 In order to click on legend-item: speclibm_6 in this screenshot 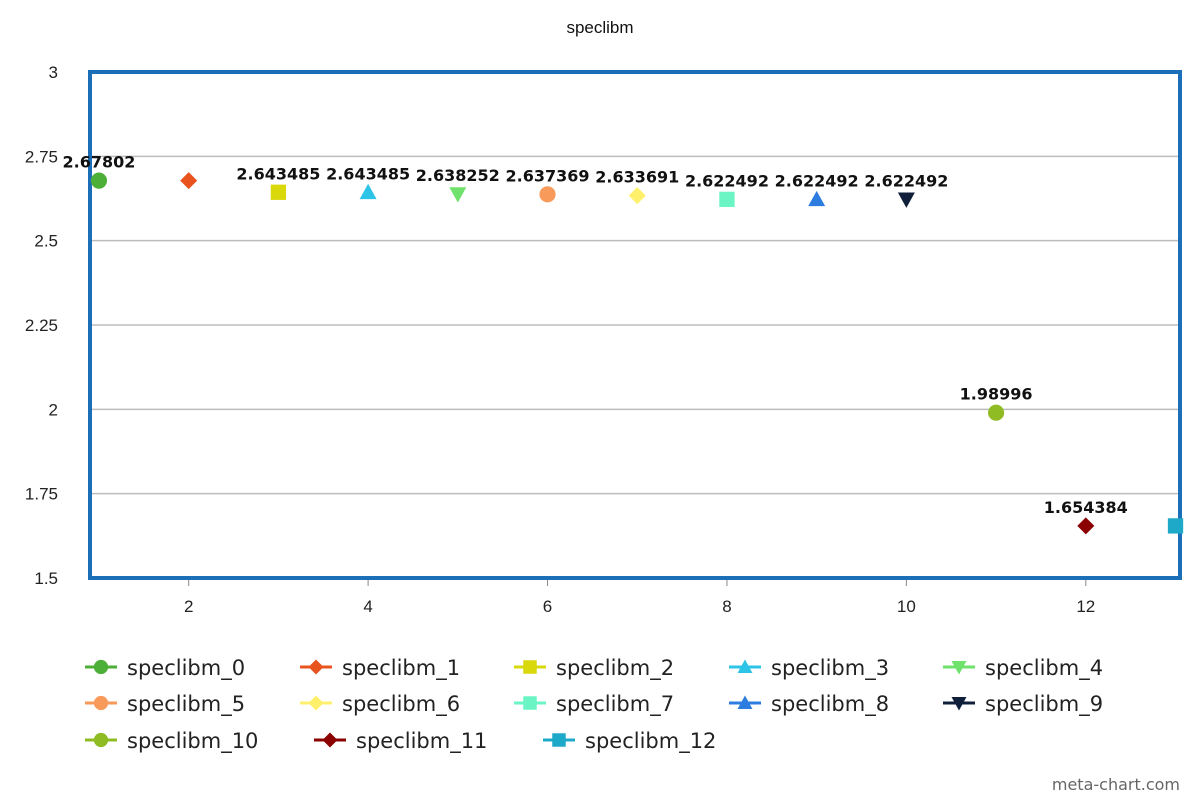, I will do `click(380, 704)`.